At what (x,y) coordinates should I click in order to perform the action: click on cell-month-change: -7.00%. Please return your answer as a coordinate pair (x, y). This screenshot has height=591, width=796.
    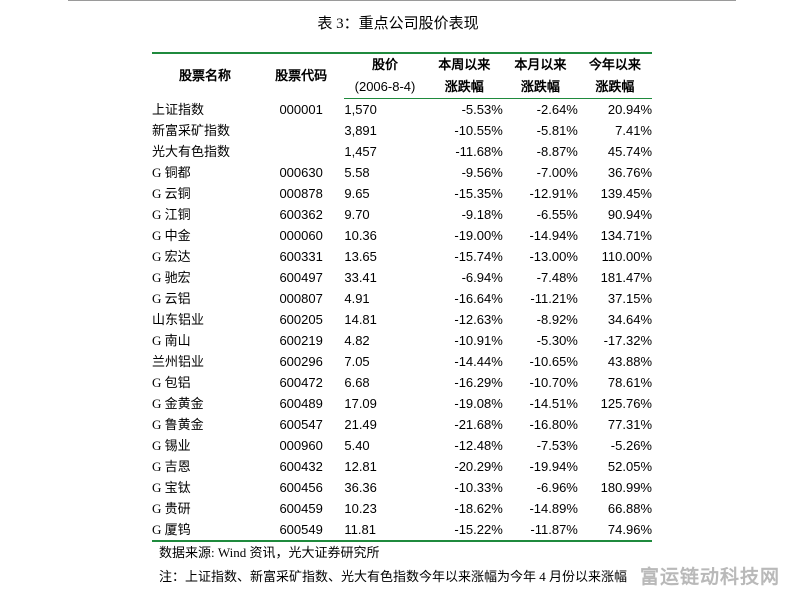
    Looking at the image, I should click on (557, 172).